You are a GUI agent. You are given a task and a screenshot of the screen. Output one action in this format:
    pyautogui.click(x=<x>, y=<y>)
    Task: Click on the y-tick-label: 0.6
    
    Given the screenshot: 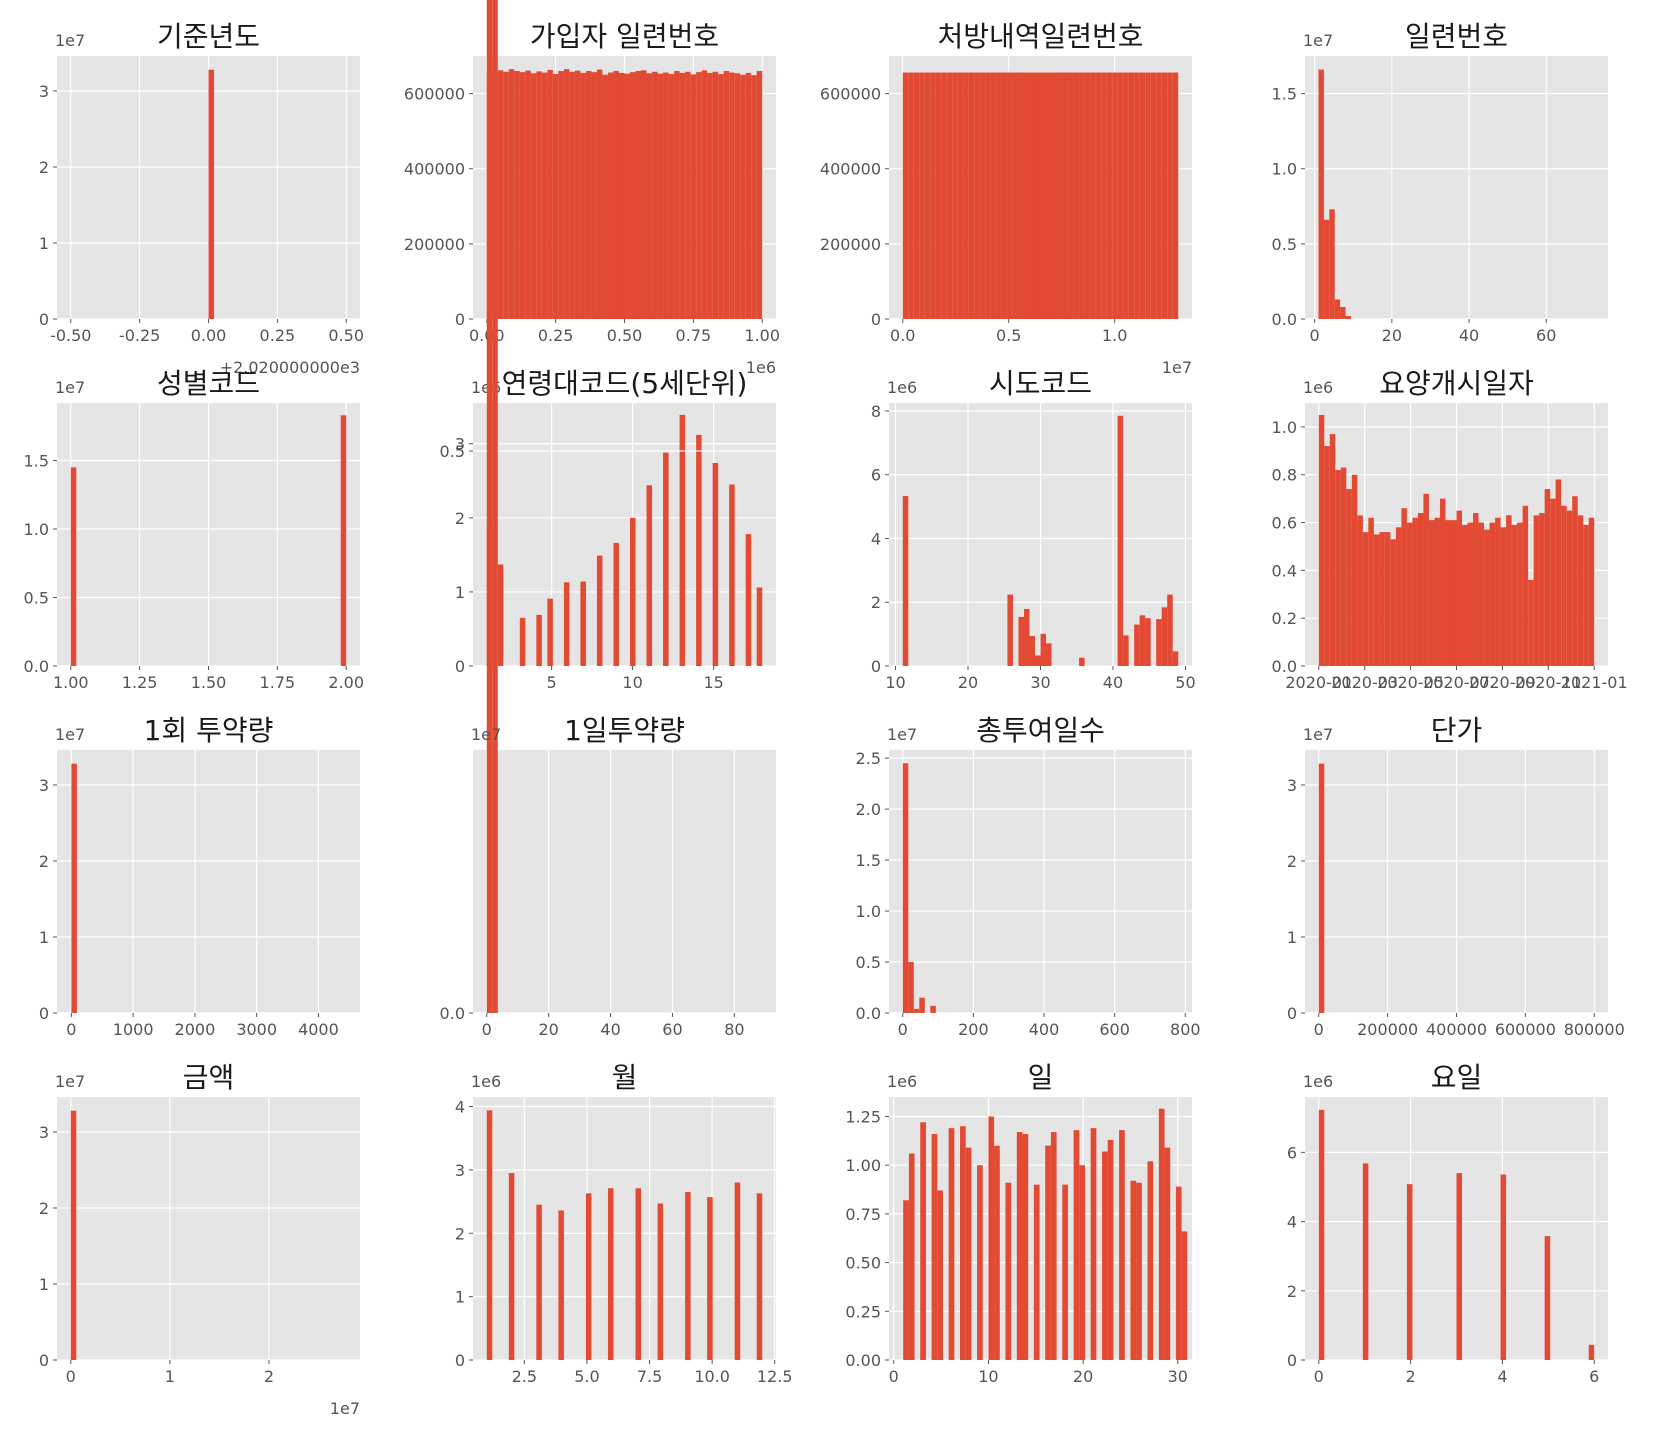 What is the action you would take?
    pyautogui.click(x=1284, y=523)
    